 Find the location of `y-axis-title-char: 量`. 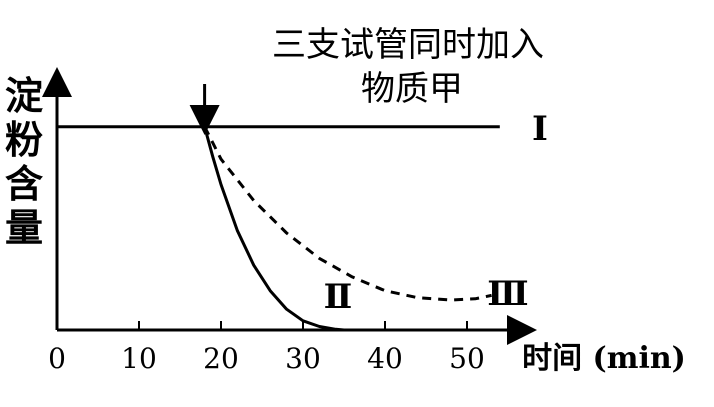

y-axis-title-char: 量 is located at coordinates (23, 227).